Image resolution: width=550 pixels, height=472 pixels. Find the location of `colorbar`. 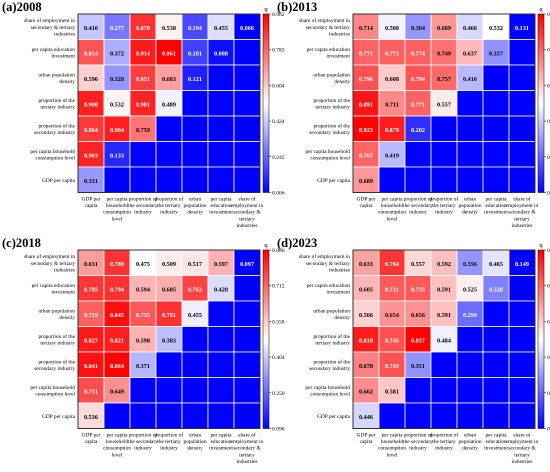

colorbar is located at coordinates (541, 339).